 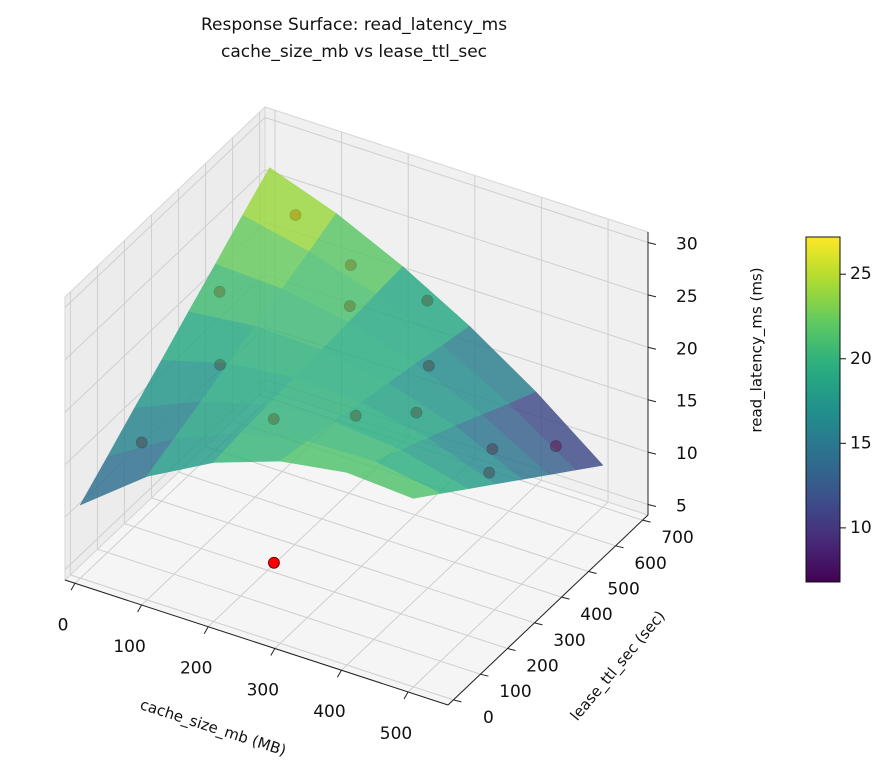 I want to click on colorbar-tick-label: 25, so click(x=861, y=274).